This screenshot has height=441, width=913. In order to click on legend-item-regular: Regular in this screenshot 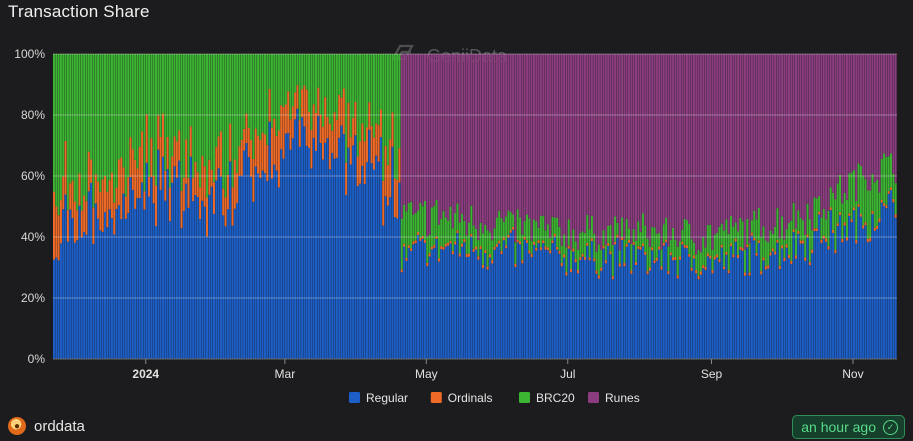, I will do `click(378, 398)`.